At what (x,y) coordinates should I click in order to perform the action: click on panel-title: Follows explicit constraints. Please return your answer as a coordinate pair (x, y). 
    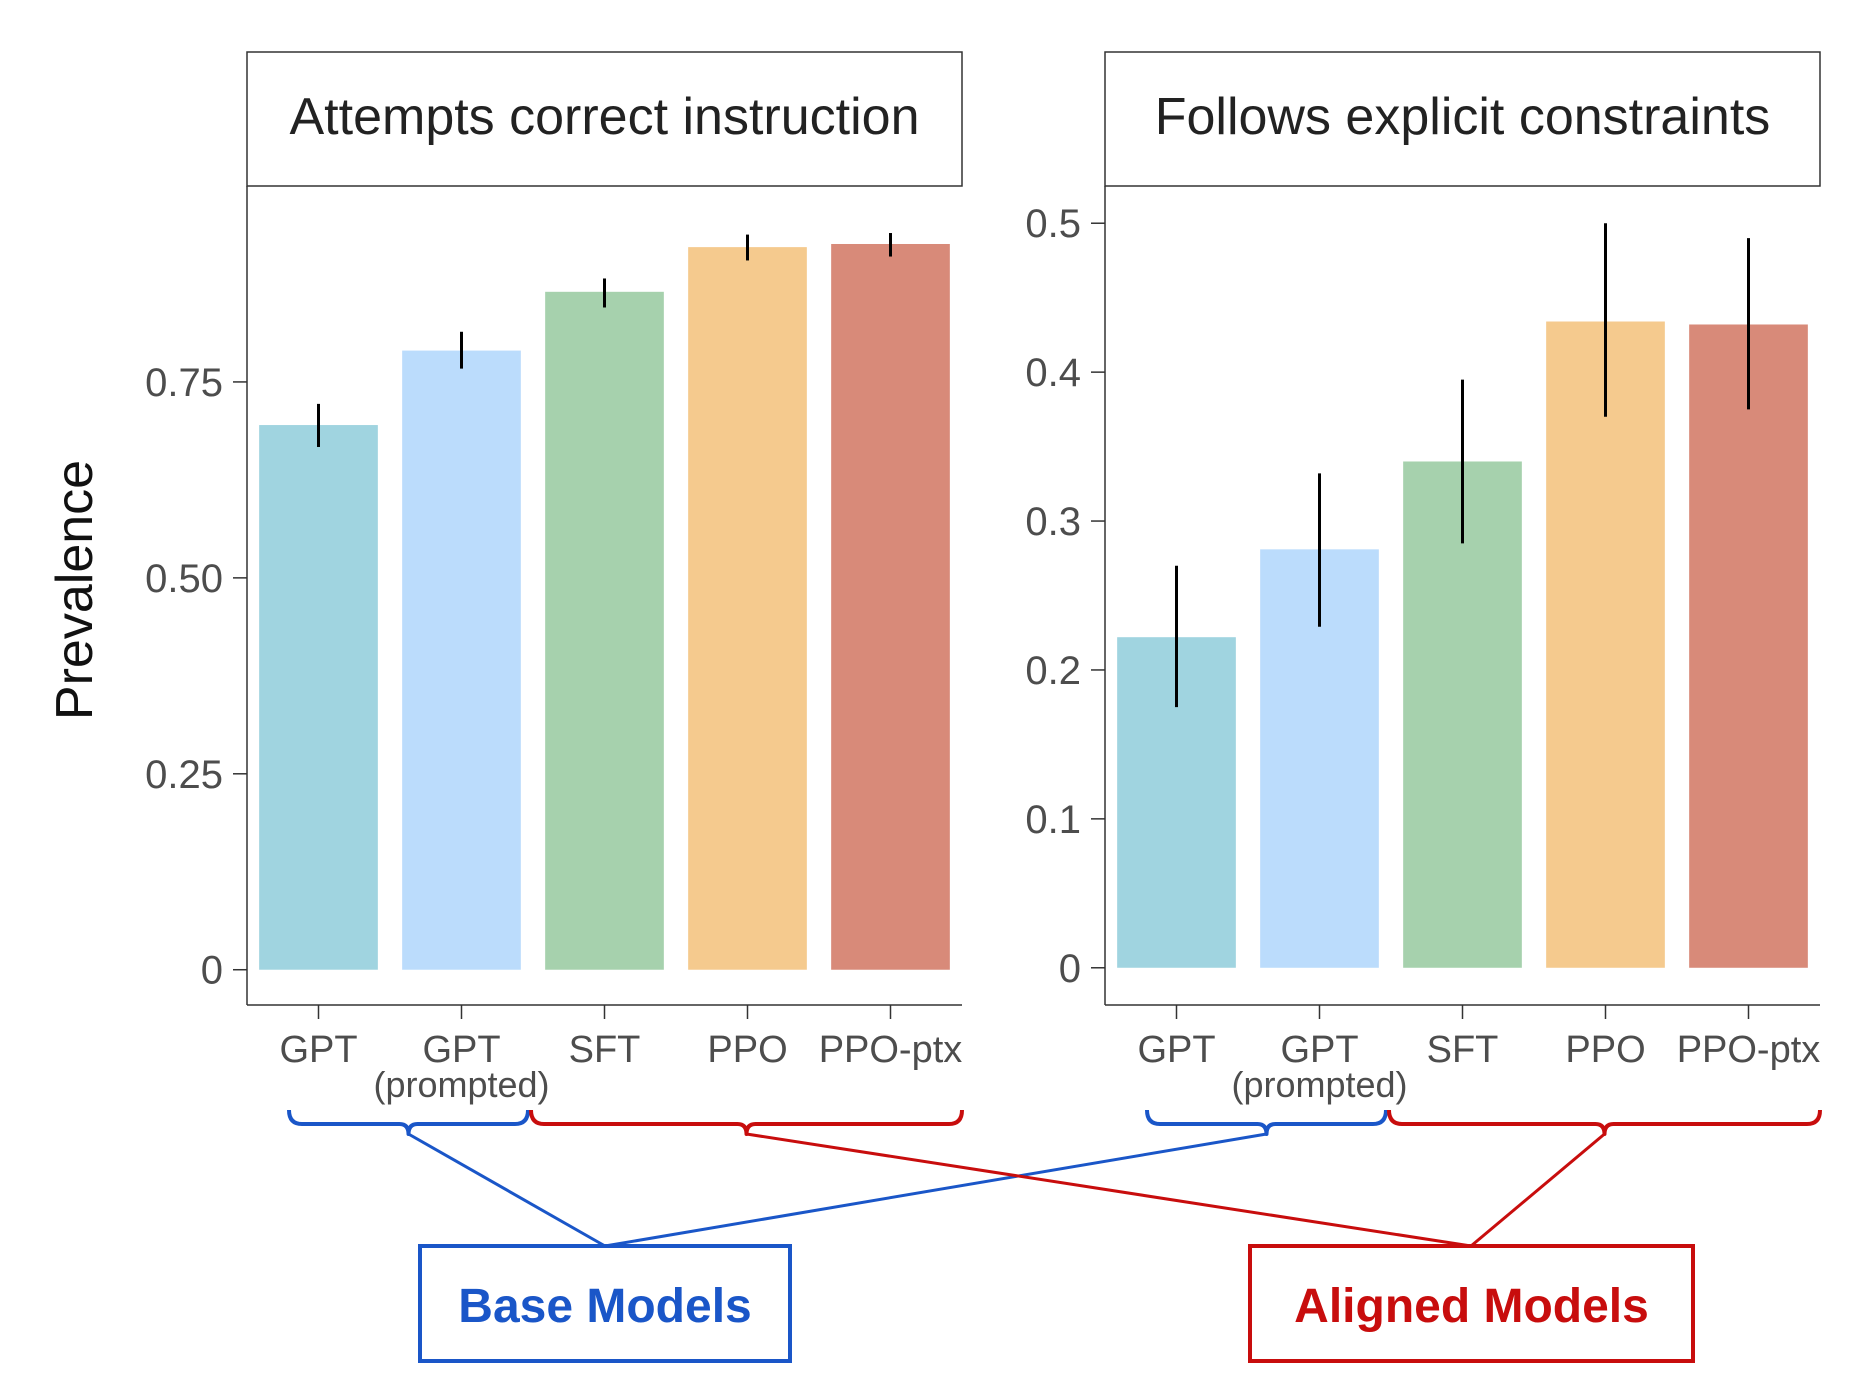
    Looking at the image, I should click on (1463, 117).